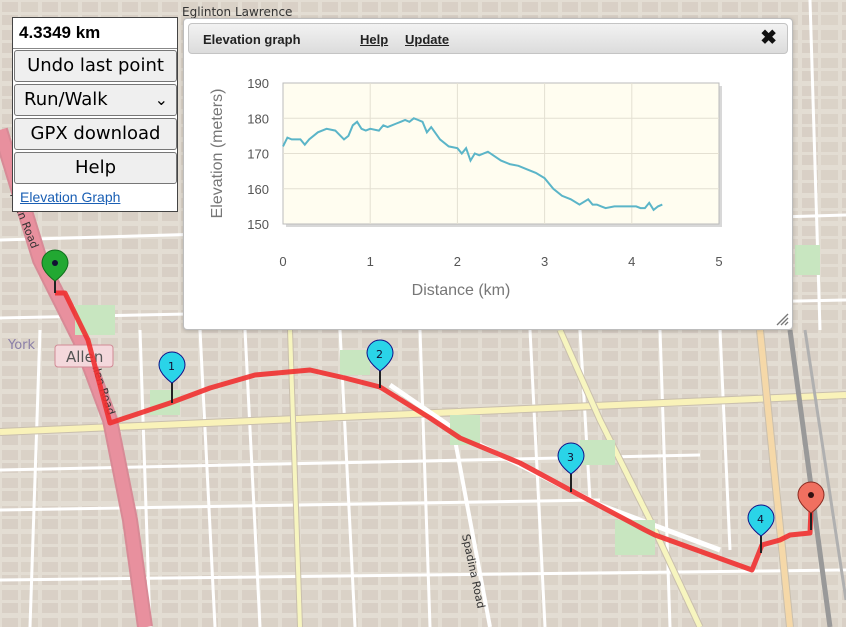 Image resolution: width=846 pixels, height=627 pixels. What do you see at coordinates (472, 164) in the screenshot?
I see `elevation-series-line` at bounding box center [472, 164].